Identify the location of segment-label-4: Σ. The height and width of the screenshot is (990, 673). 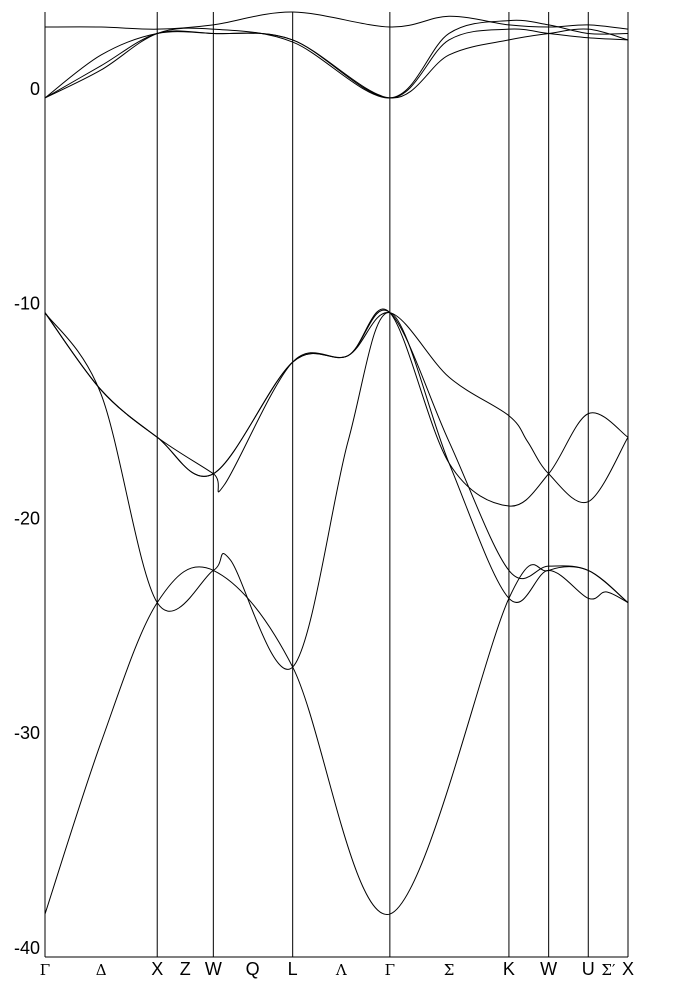
(449, 970).